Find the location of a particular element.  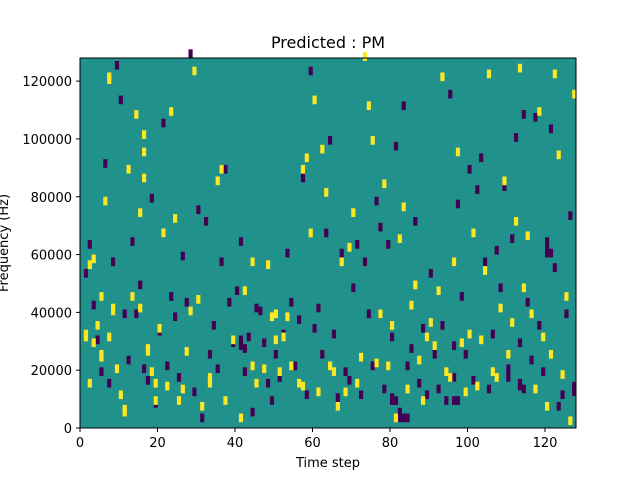

x-tick-label: 20 is located at coordinates (157, 443).